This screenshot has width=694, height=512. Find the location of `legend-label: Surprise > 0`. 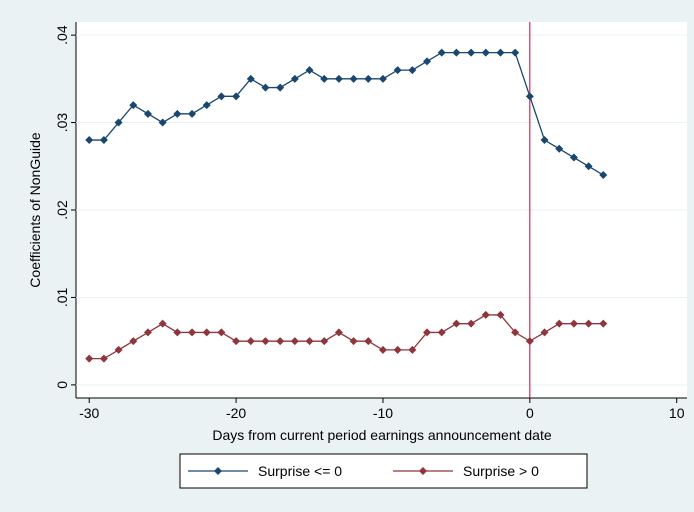

legend-label: Surprise > 0 is located at coordinates (501, 471).